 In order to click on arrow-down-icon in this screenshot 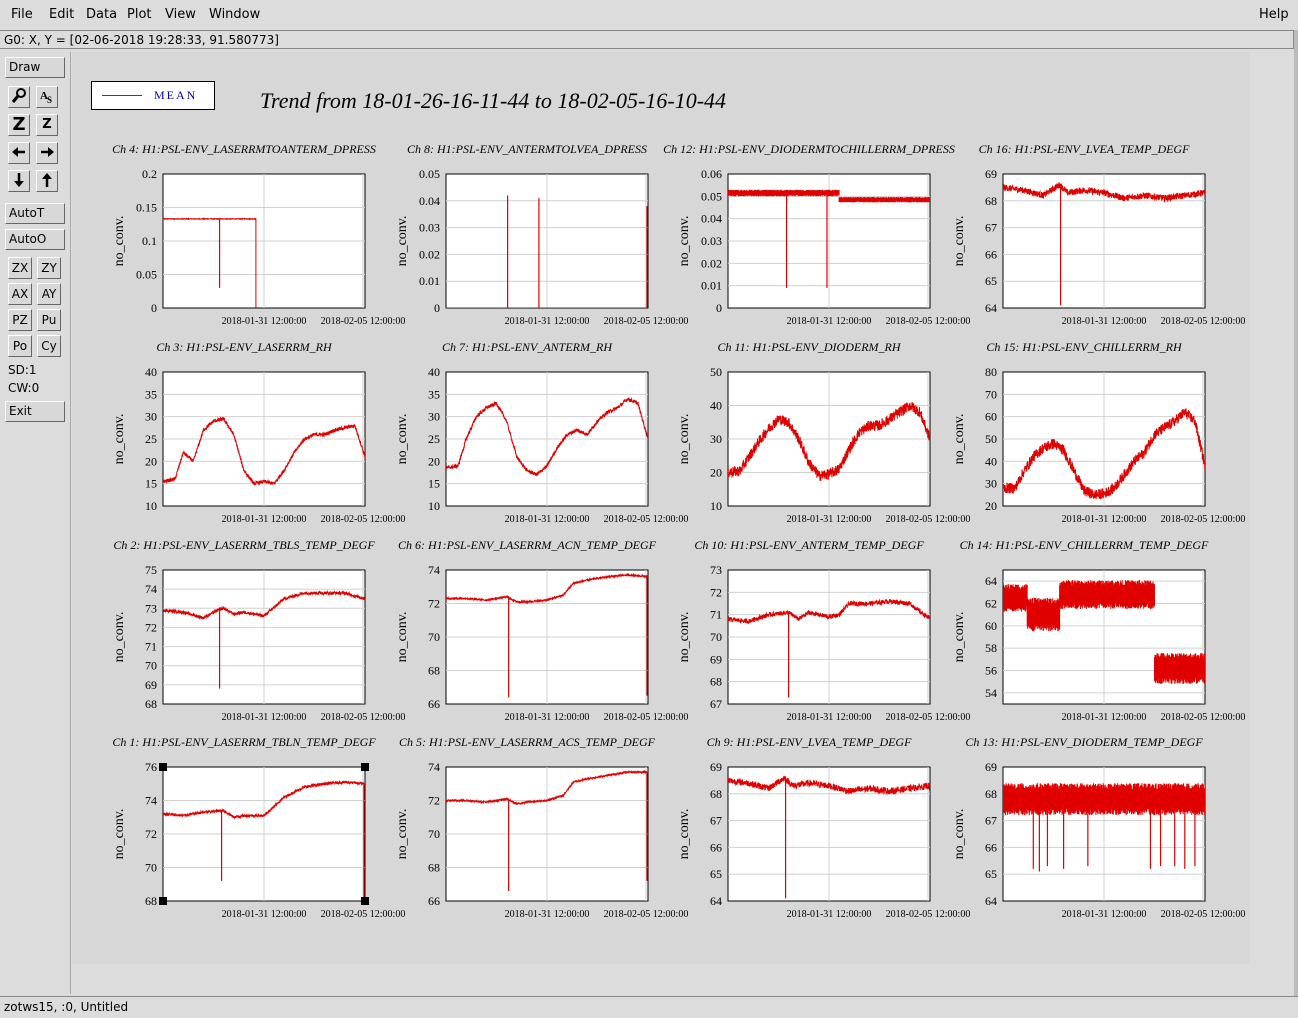, I will do `click(19, 181)`.